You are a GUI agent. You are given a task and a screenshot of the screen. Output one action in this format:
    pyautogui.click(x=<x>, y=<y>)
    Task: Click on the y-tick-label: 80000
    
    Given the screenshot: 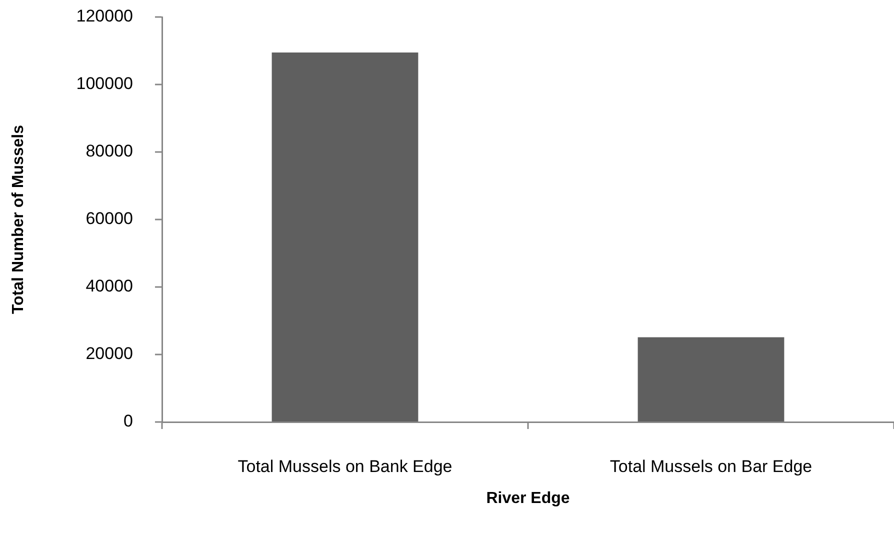 What is the action you would take?
    pyautogui.click(x=109, y=151)
    